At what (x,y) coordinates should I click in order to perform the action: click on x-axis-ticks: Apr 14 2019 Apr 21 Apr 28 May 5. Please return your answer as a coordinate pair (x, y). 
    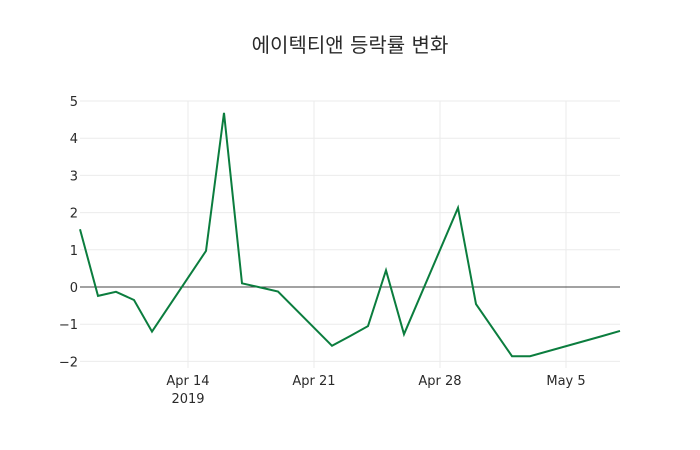
    Looking at the image, I should click on (375, 390).